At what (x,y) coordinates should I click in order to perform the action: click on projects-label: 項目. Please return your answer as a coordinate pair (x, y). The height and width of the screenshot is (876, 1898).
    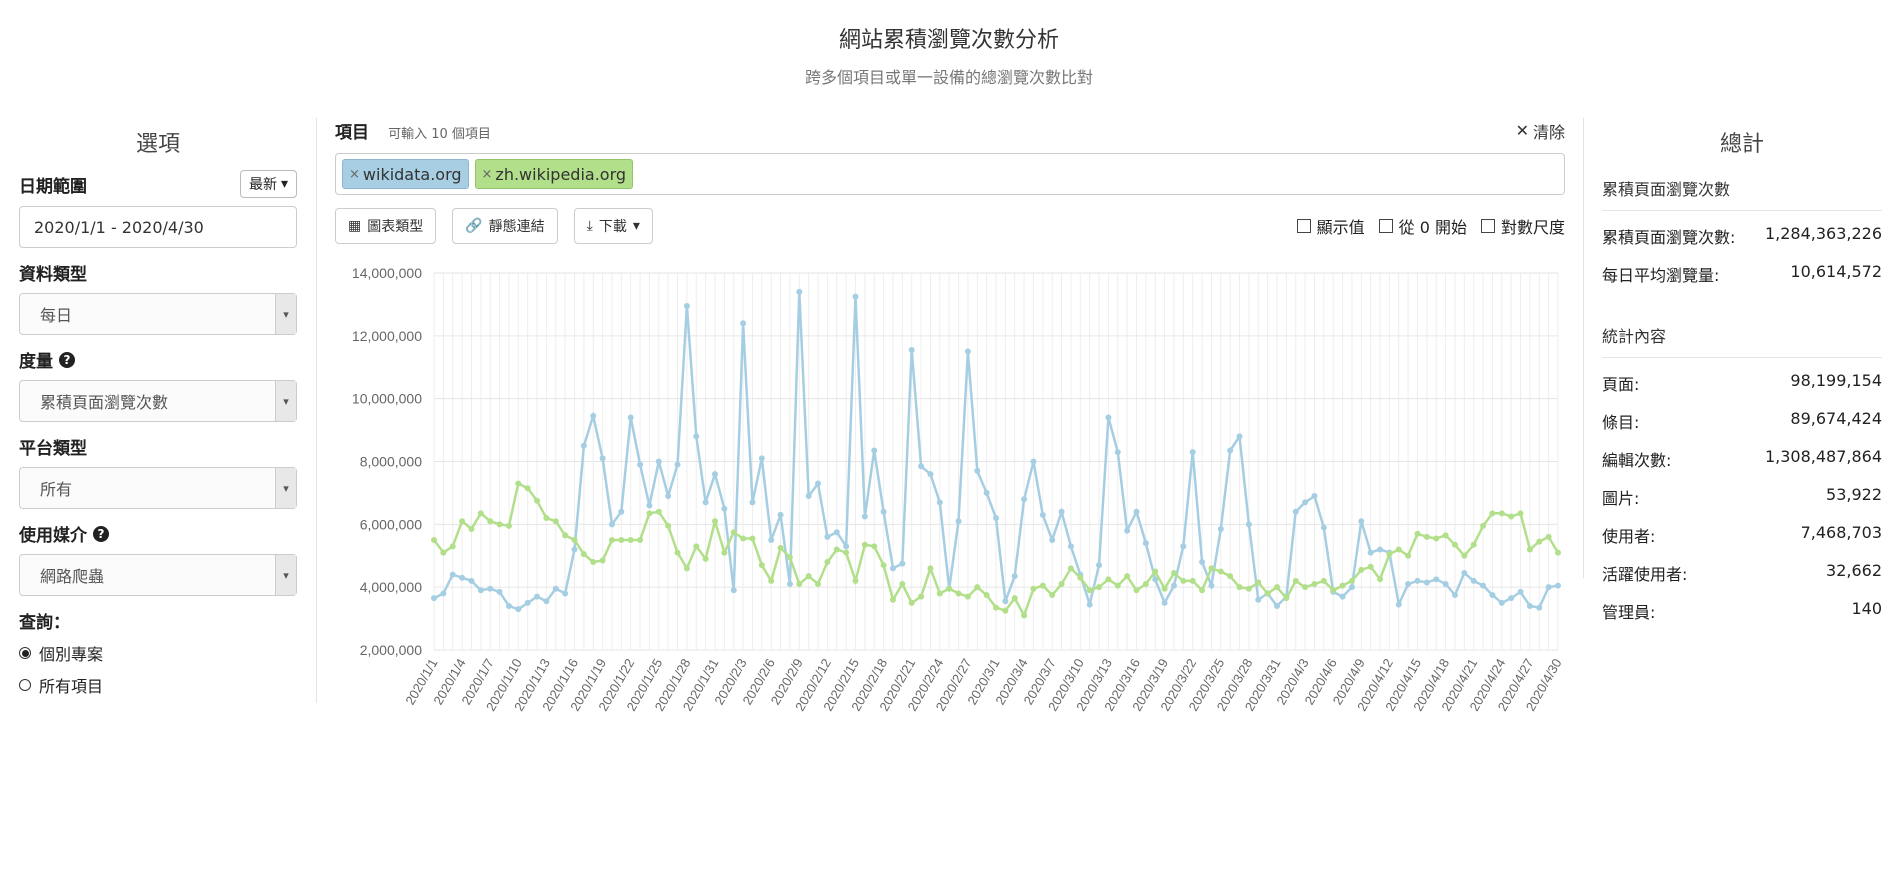
    Looking at the image, I should click on (352, 133).